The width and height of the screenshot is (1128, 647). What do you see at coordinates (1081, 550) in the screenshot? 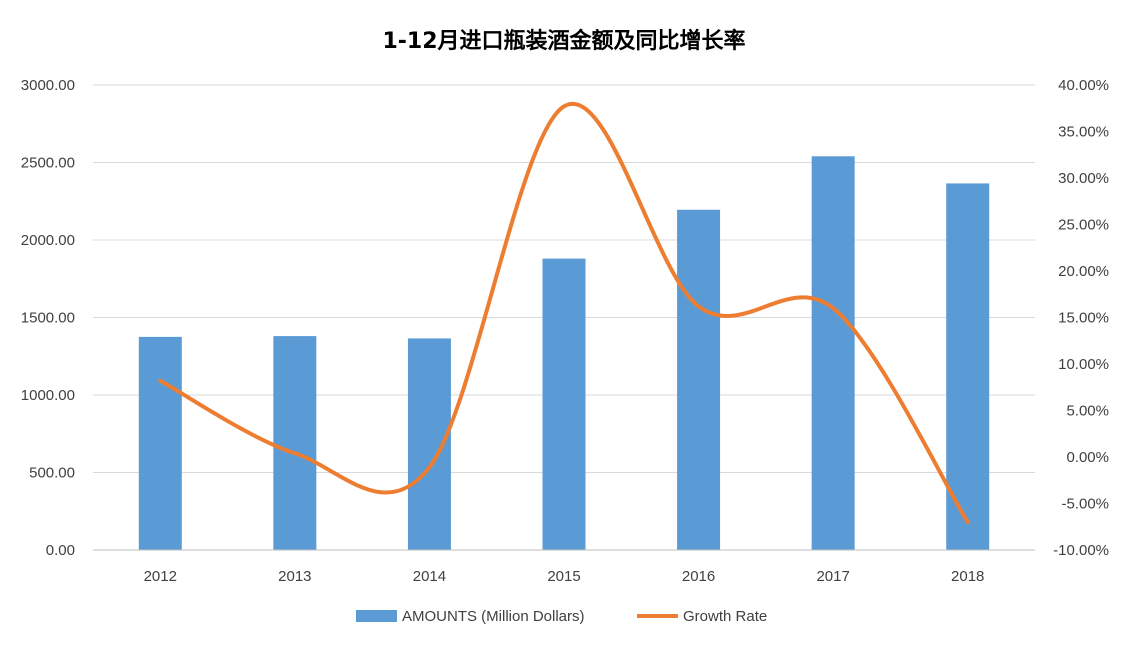
I see `right-axis-tick-label: -10.00%` at bounding box center [1081, 550].